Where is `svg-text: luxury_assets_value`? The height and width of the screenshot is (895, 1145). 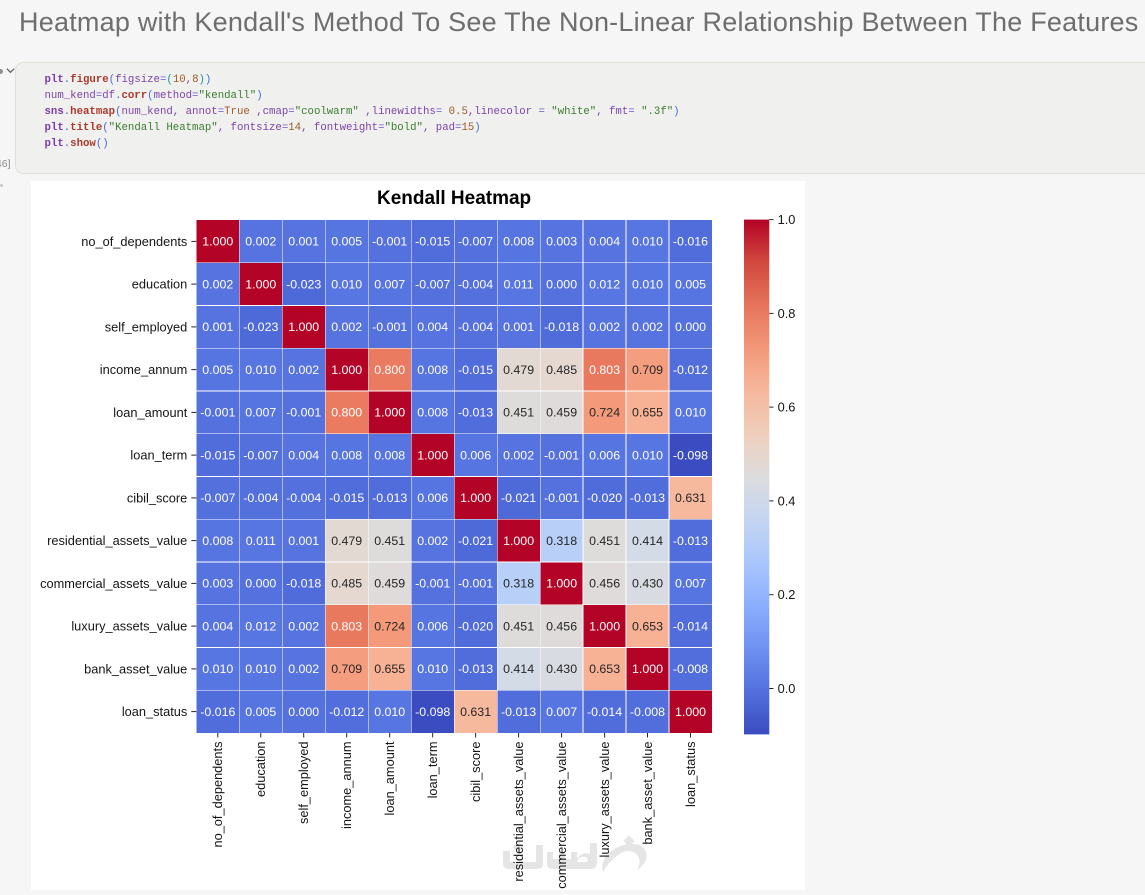
svg-text: luxury_assets_value is located at coordinates (604, 800).